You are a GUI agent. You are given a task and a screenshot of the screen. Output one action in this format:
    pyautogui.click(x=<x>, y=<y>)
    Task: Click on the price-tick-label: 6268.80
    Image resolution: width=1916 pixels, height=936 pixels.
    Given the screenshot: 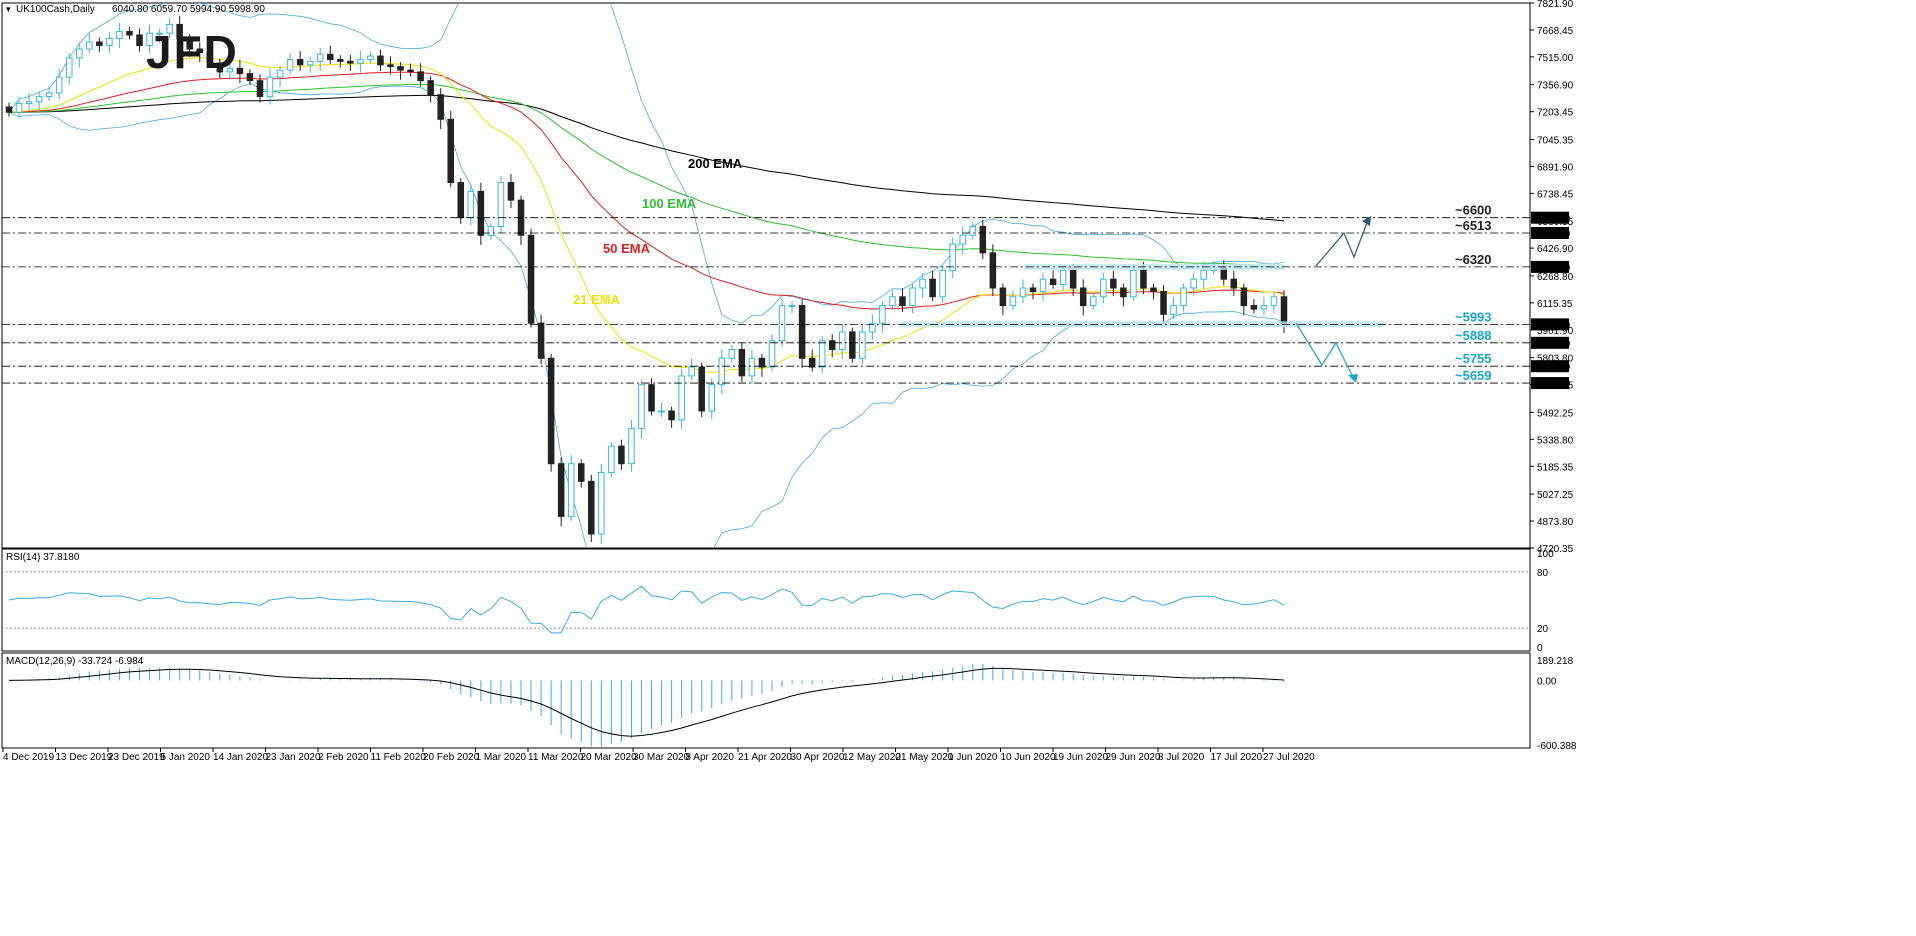 What is the action you would take?
    pyautogui.click(x=1555, y=277)
    